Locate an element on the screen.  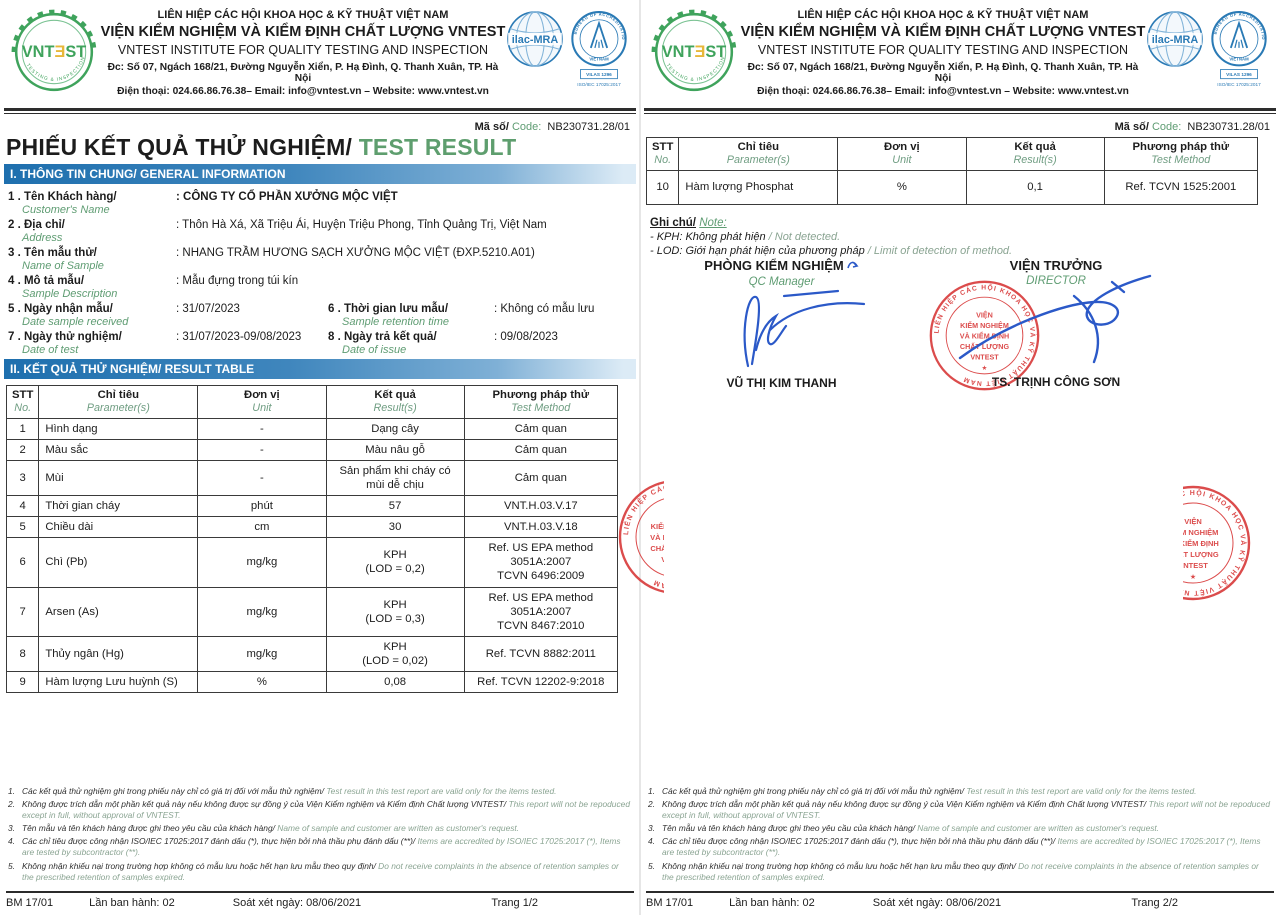
info-value: : Không có mẫu lưu is located at coordinates (544, 309).